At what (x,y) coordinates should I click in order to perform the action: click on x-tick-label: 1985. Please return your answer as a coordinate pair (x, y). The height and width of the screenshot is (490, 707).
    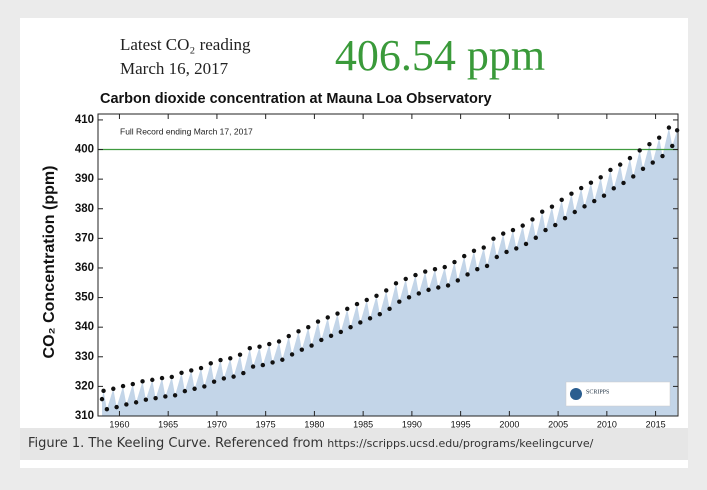
    Looking at the image, I should click on (363, 424).